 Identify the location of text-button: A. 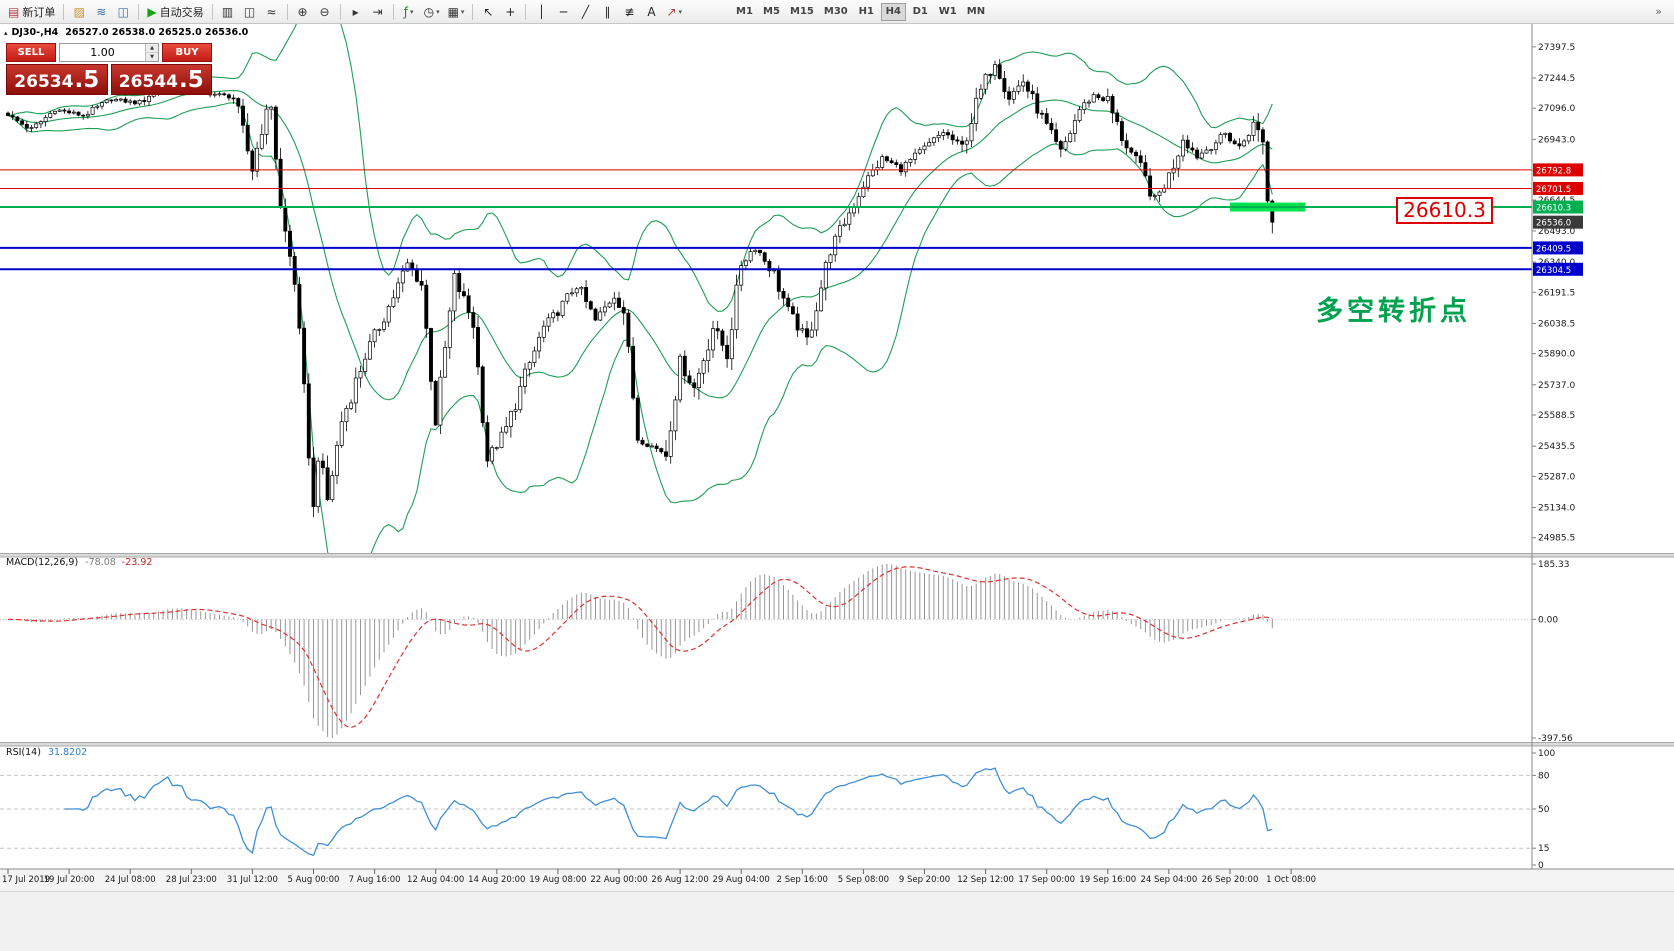
(651, 12).